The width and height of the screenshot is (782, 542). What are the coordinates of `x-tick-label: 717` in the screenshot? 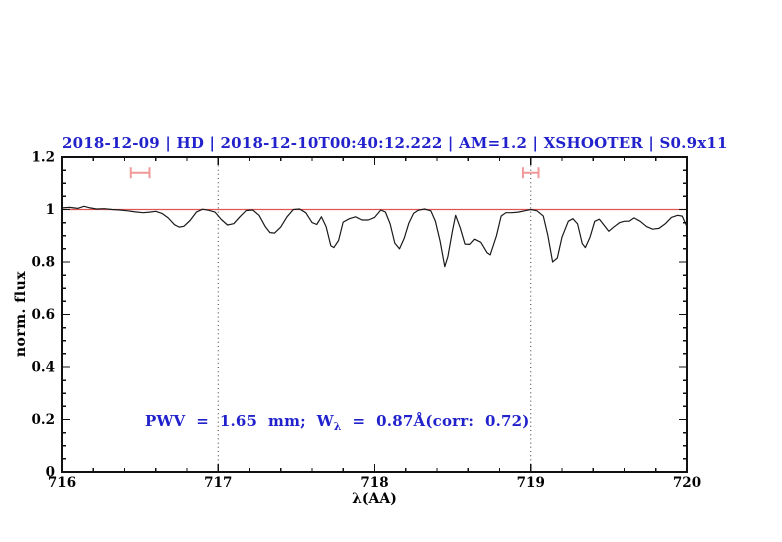 It's located at (218, 483).